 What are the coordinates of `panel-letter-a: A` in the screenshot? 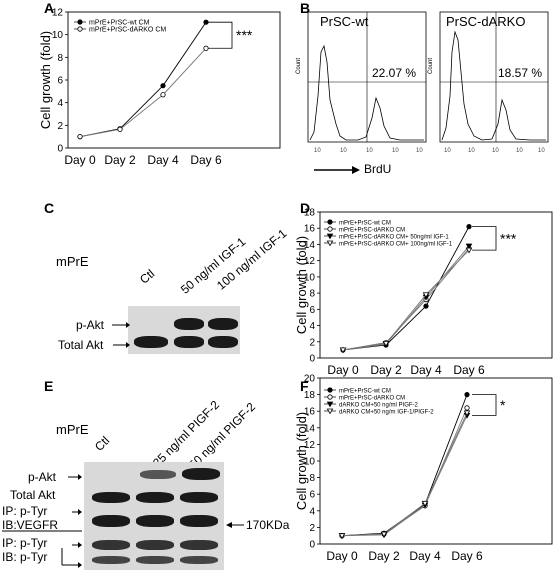 It's located at (49, 8).